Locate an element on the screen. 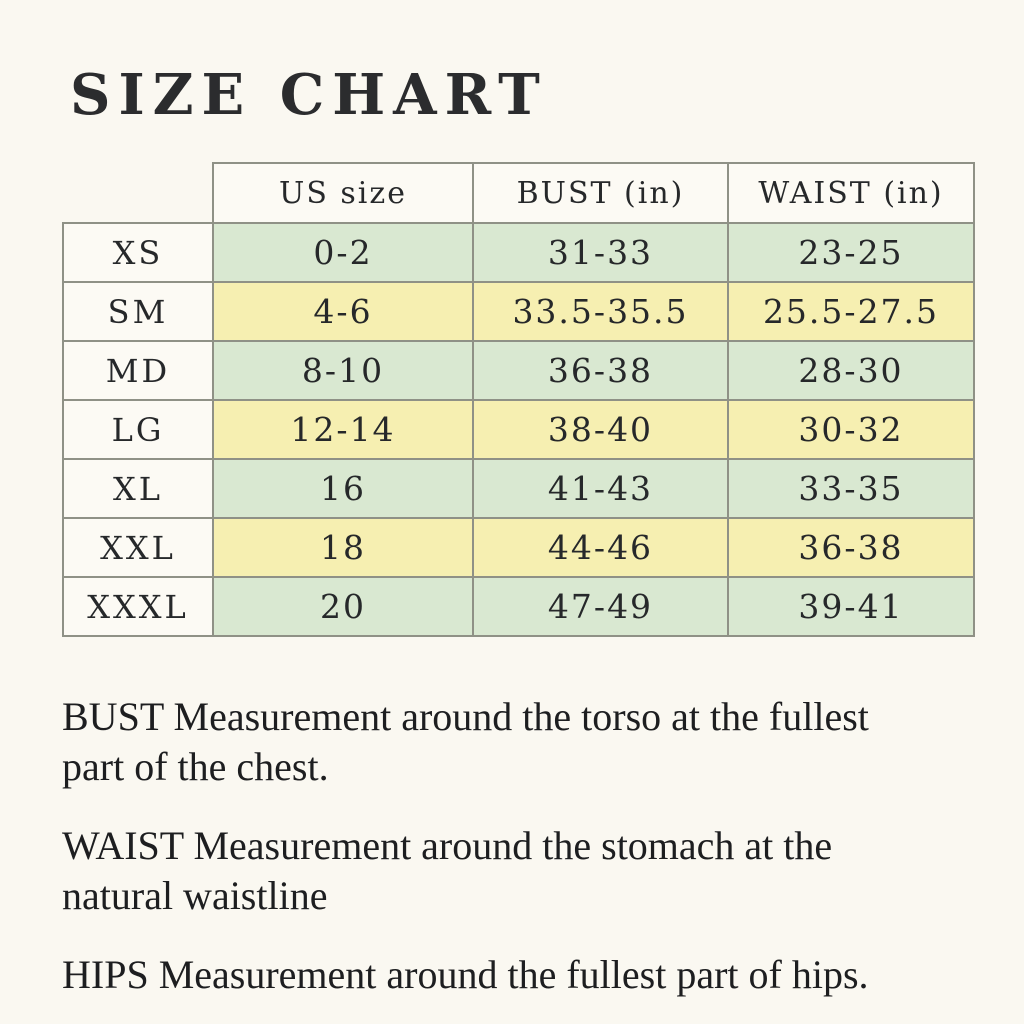 This screenshot has height=1024, width=1024. us-size-cell: 20 is located at coordinates (343, 606).